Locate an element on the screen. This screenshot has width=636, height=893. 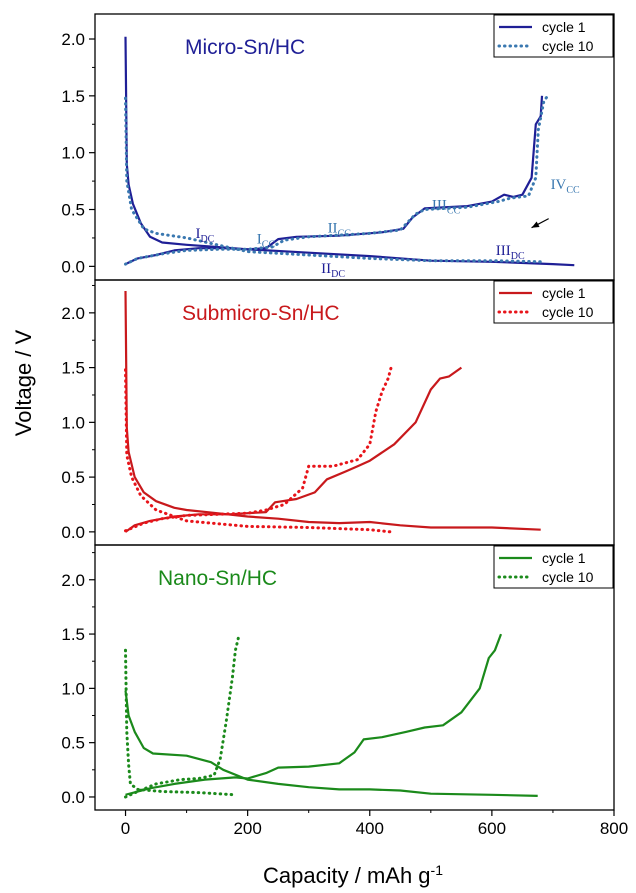
annotation-label: IVCC is located at coordinates (565, 186).